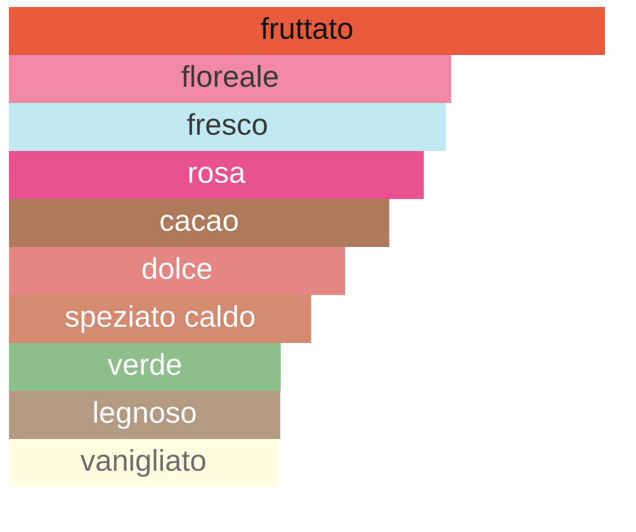 Image resolution: width=636 pixels, height=532 pixels. I want to click on y-tick-label: cacao, so click(199, 223).